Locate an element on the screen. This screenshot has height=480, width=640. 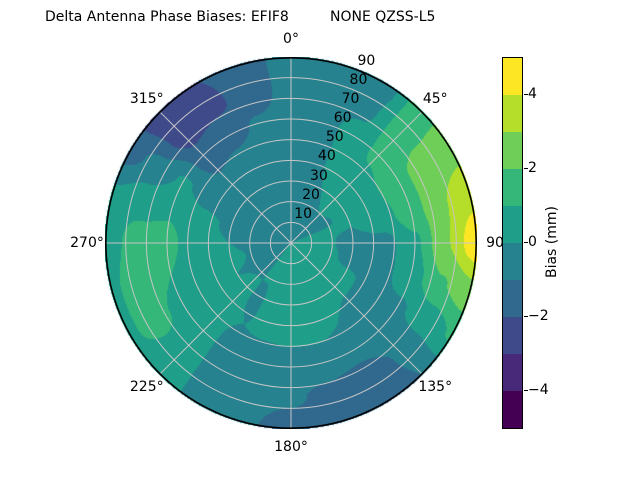
radial-tick-label-40: 40 is located at coordinates (326, 156).